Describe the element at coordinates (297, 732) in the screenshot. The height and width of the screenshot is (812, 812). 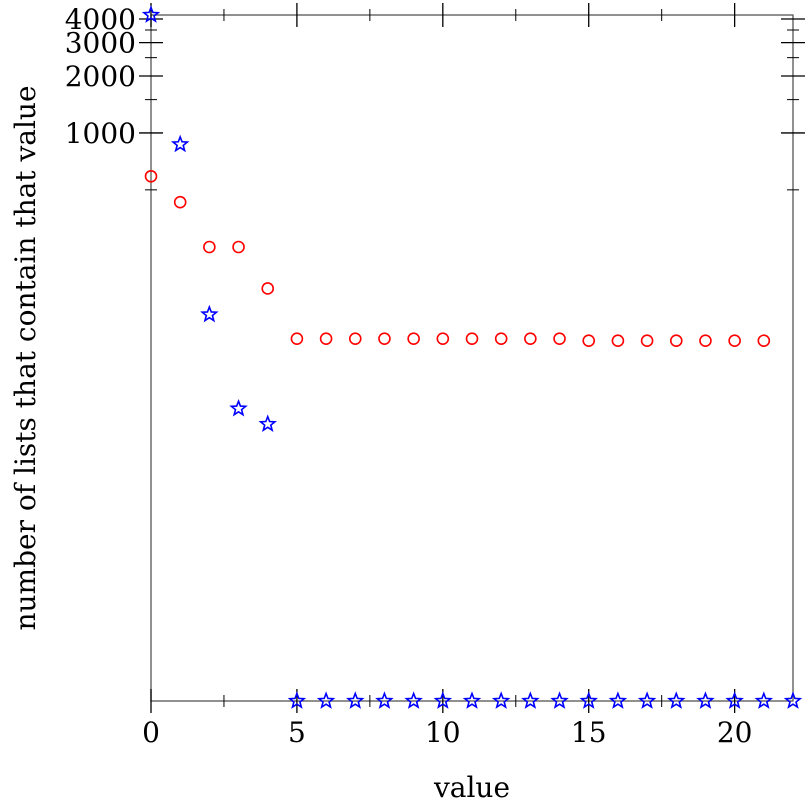
I see `x-tick-label: 5` at that location.